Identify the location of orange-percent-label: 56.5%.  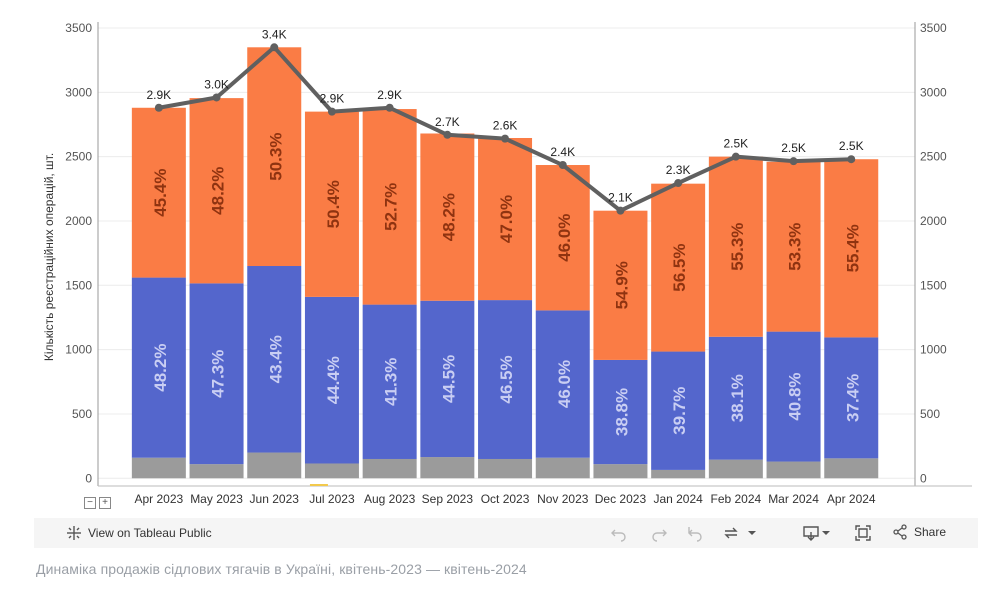
(679, 268).